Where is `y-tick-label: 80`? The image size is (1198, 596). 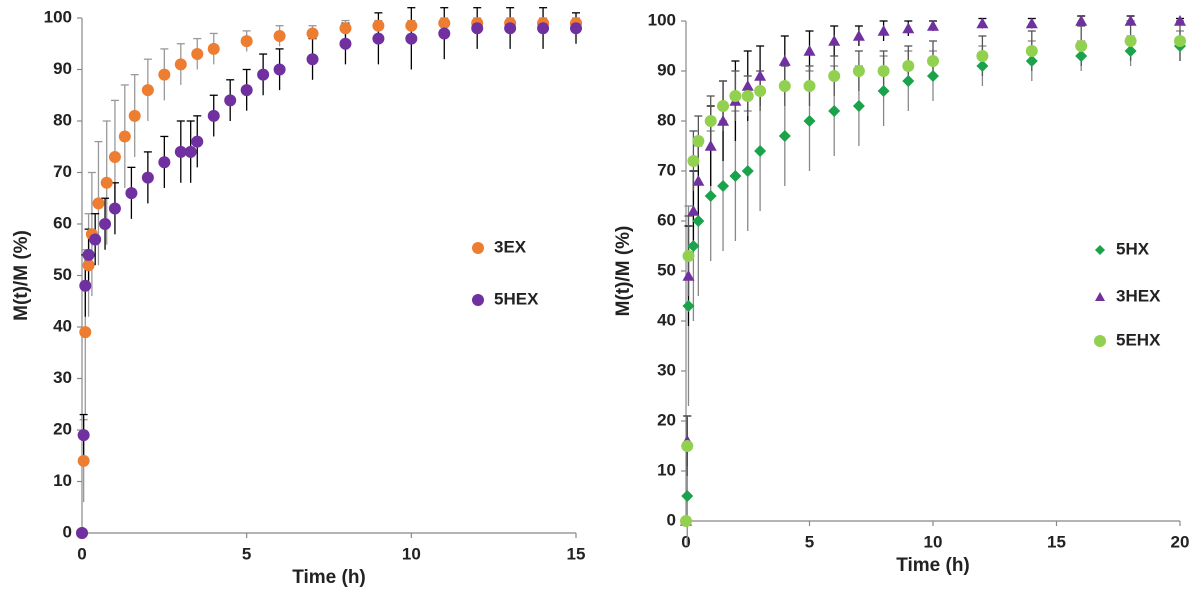
y-tick-label: 80 is located at coordinates (62, 119).